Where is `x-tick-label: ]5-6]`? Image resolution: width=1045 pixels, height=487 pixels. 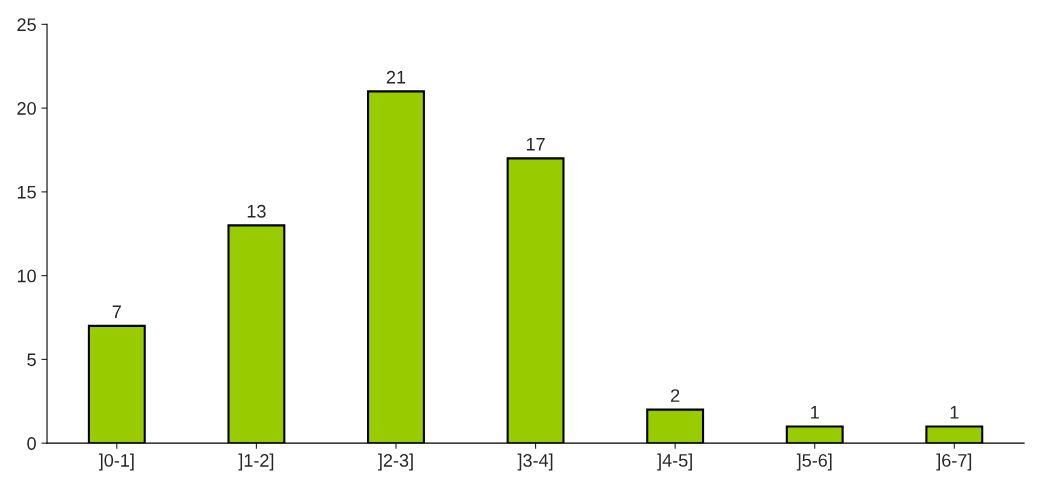
x-tick-label: ]5-6] is located at coordinates (814, 462).